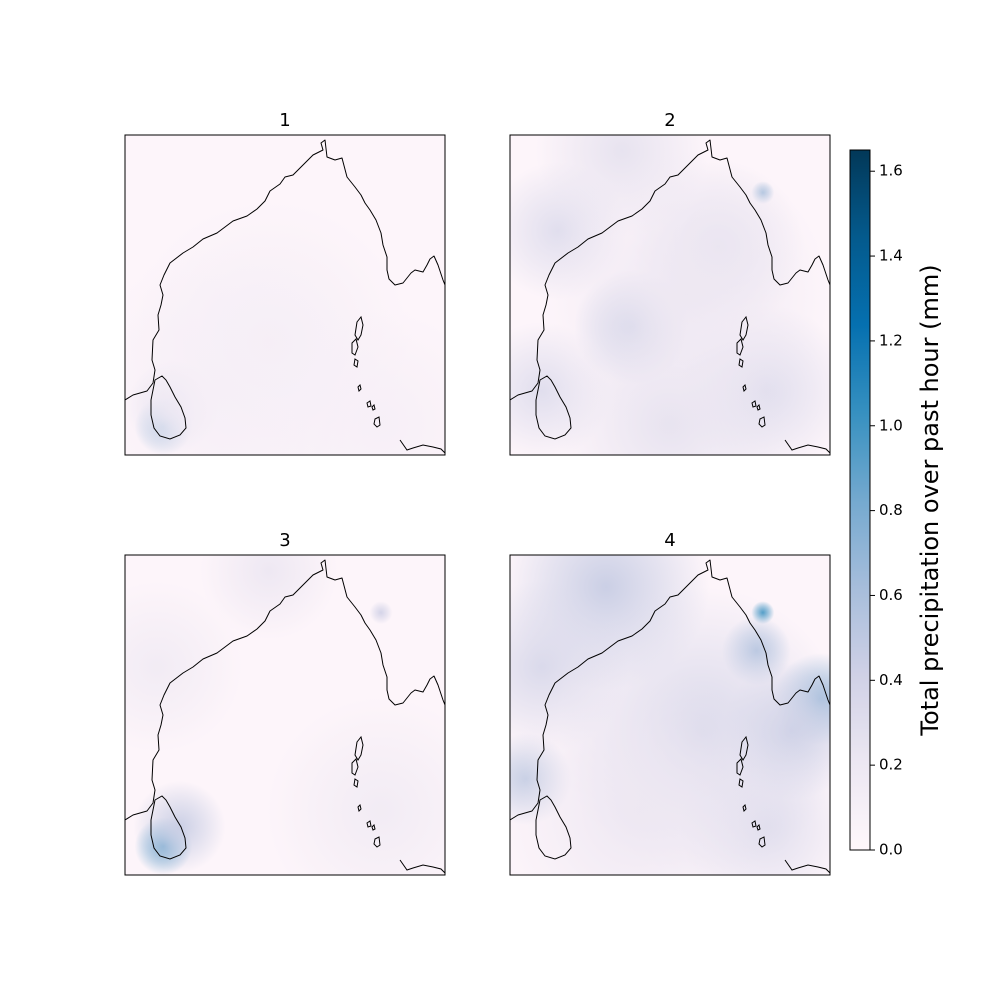  I want to click on map-panel-3: 3, so click(285, 703).